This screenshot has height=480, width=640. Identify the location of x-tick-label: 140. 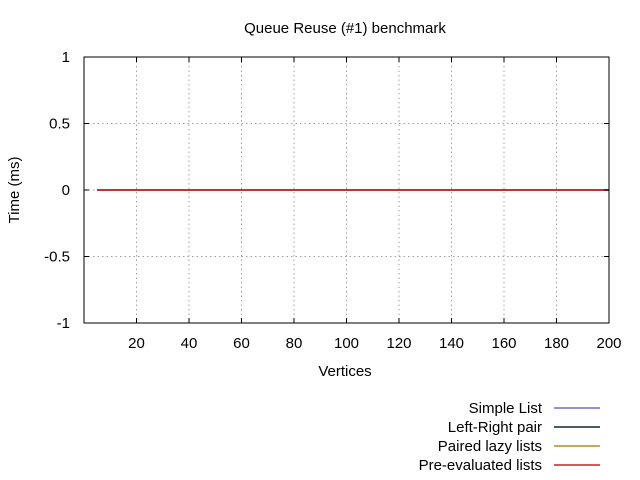
(451, 343).